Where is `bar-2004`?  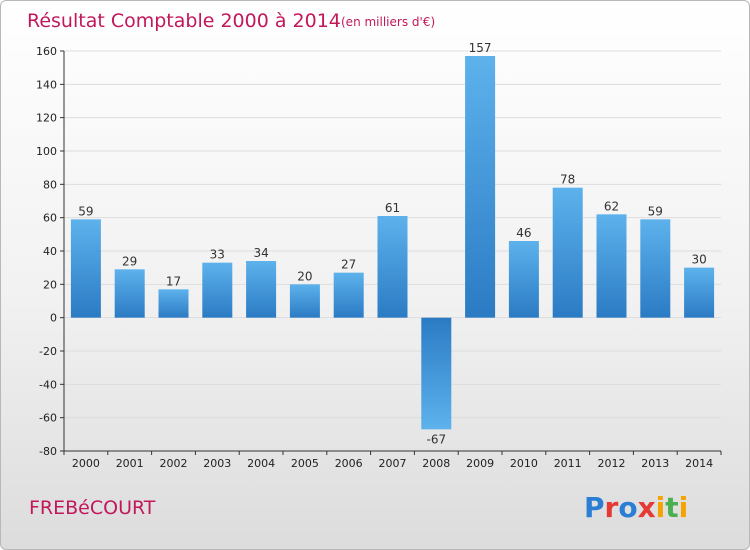 bar-2004 is located at coordinates (261, 289).